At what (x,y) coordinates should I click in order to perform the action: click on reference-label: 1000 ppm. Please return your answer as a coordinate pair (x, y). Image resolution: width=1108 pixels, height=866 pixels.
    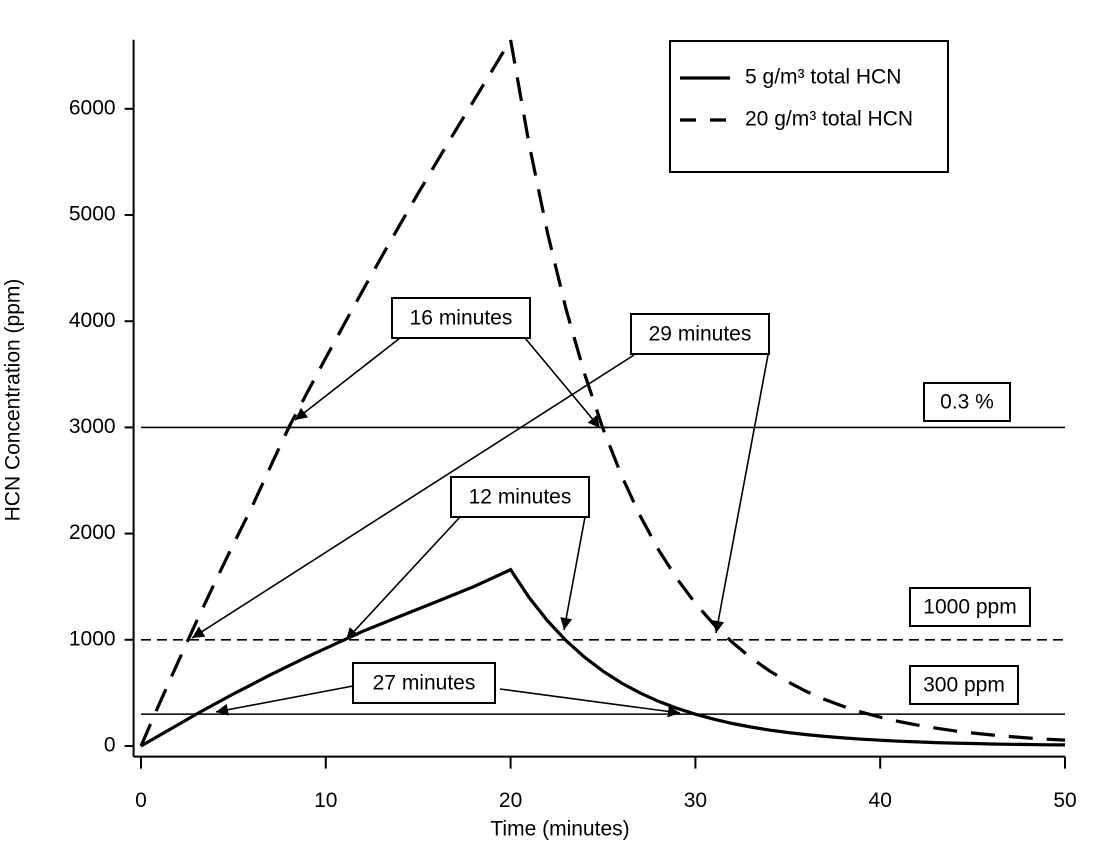
    Looking at the image, I should click on (969, 607).